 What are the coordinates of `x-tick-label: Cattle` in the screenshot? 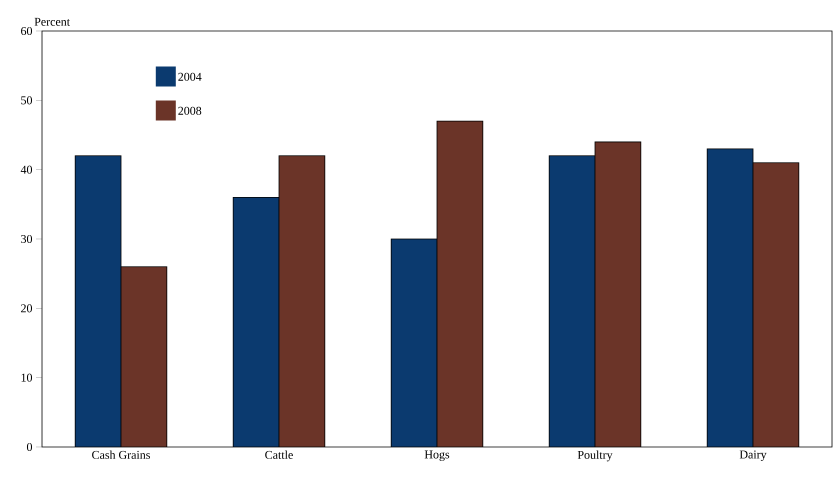 It's located at (279, 454).